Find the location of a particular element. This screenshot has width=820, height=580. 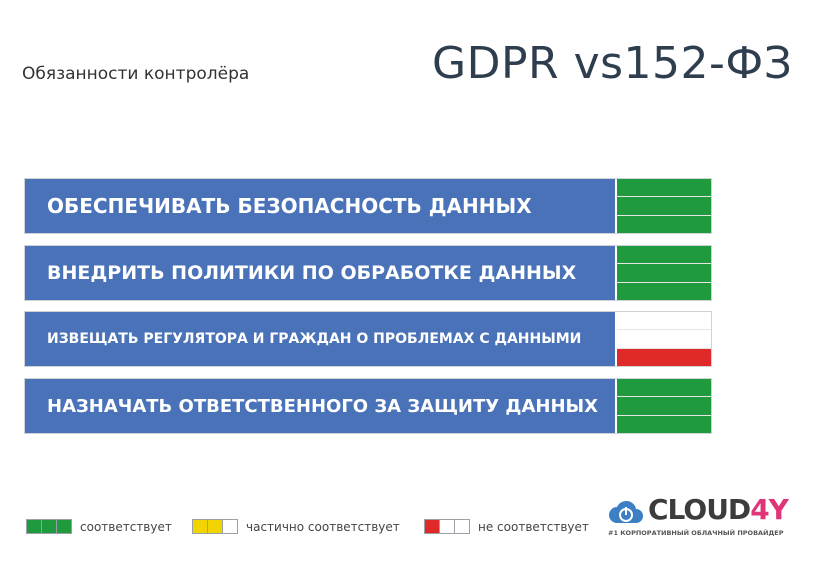

legend-label: частично соответствует is located at coordinates (323, 526).